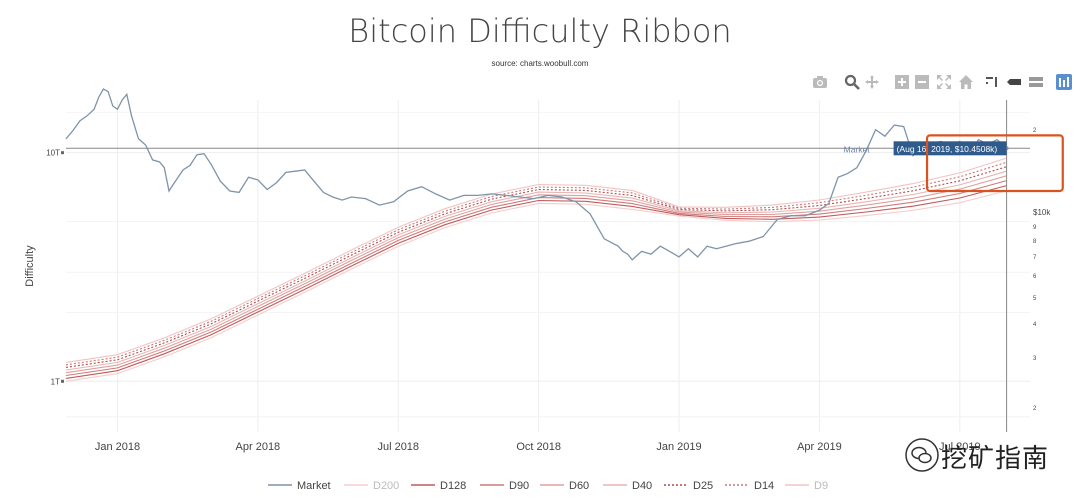 Image resolution: width=1080 pixels, height=501 pixels. What do you see at coordinates (678, 447) in the screenshot?
I see `x-tick-label: Jan 2019` at bounding box center [678, 447].